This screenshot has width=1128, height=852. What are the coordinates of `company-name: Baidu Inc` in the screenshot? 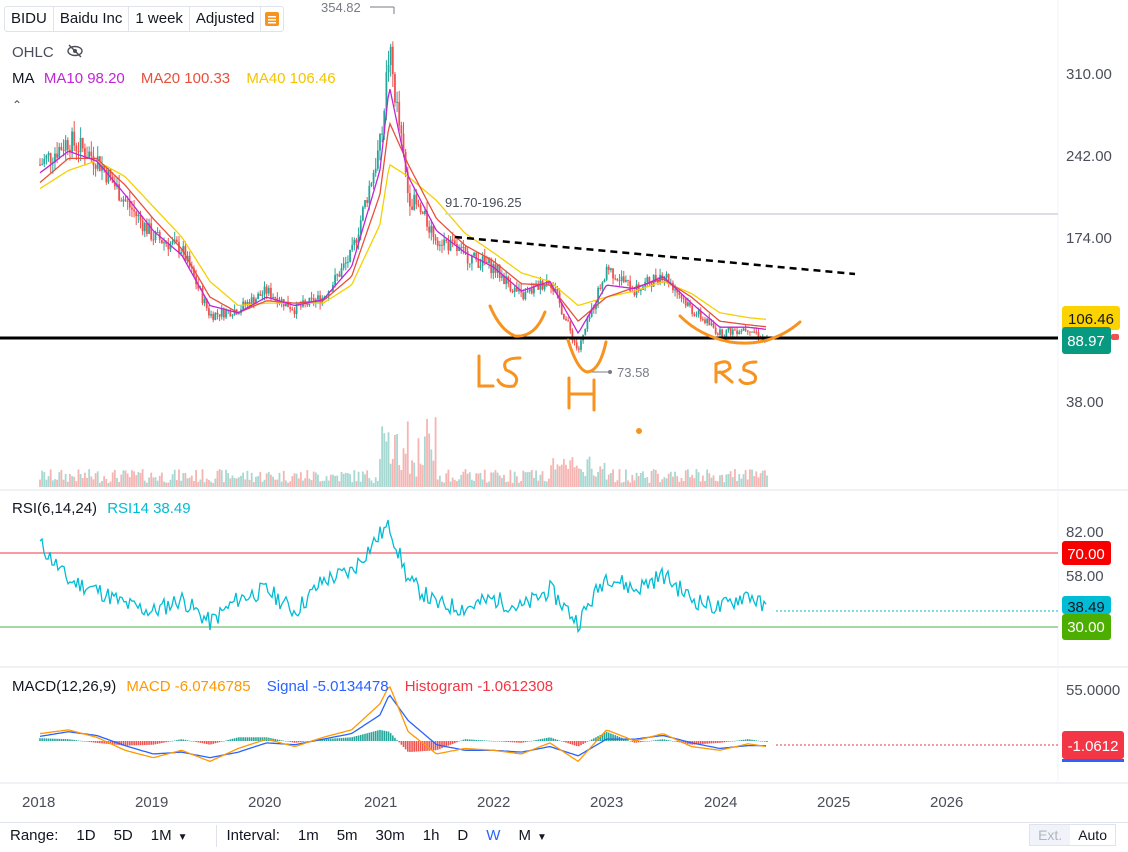 It's located at (92, 19).